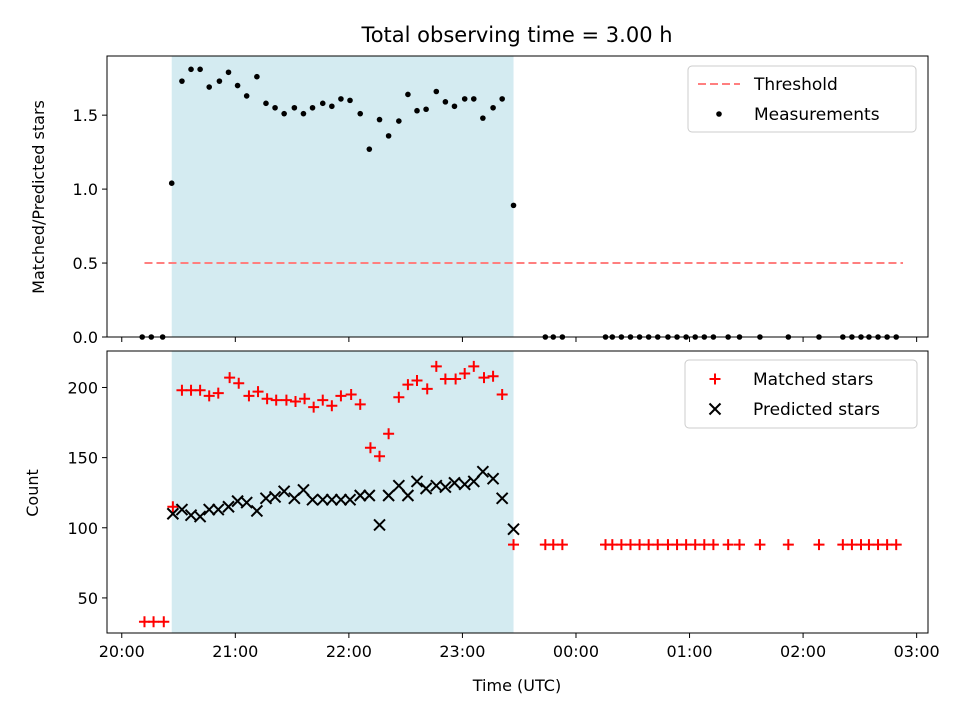 This screenshot has height=720, width=960. I want to click on x-tick-label: 20:00, so click(122, 651).